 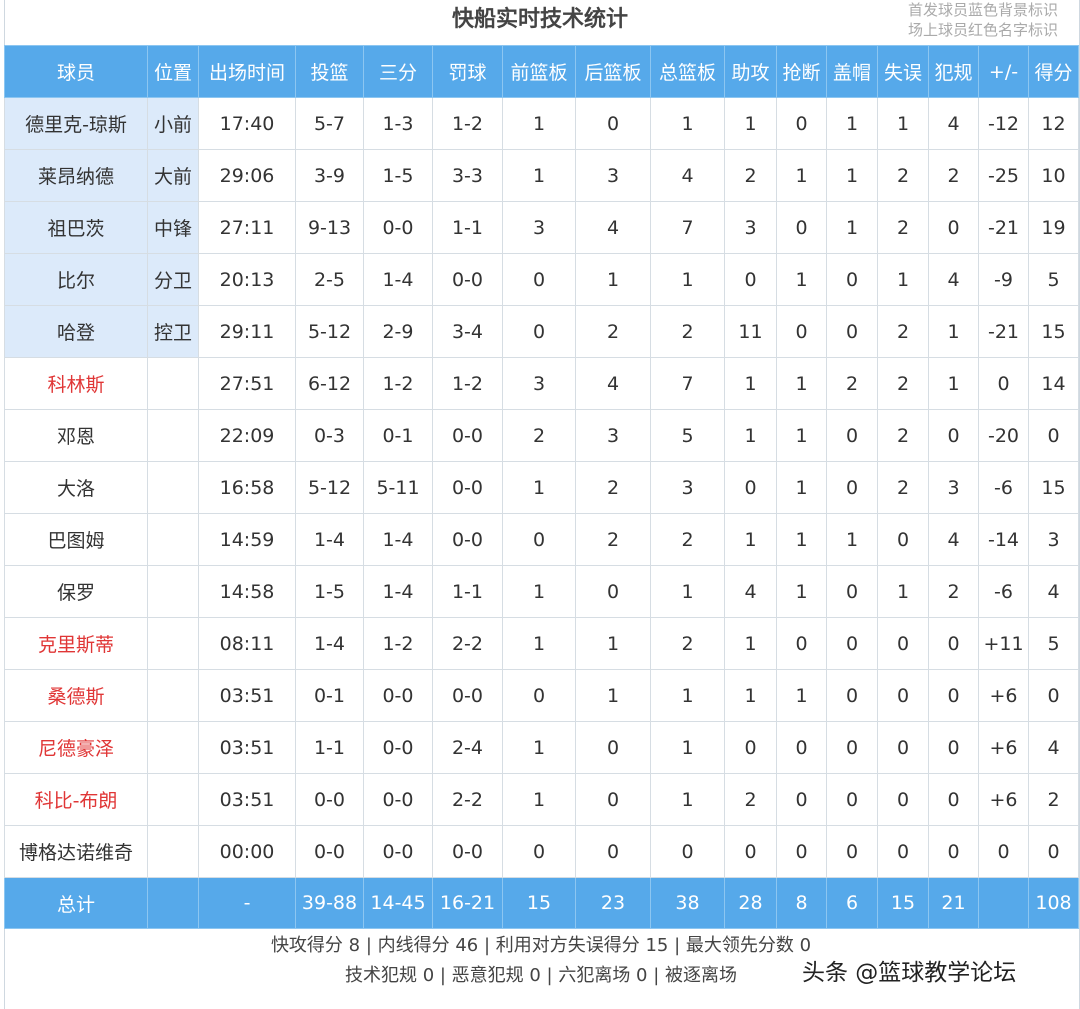 I want to click on player-name: 克里斯蒂, so click(x=76, y=643).